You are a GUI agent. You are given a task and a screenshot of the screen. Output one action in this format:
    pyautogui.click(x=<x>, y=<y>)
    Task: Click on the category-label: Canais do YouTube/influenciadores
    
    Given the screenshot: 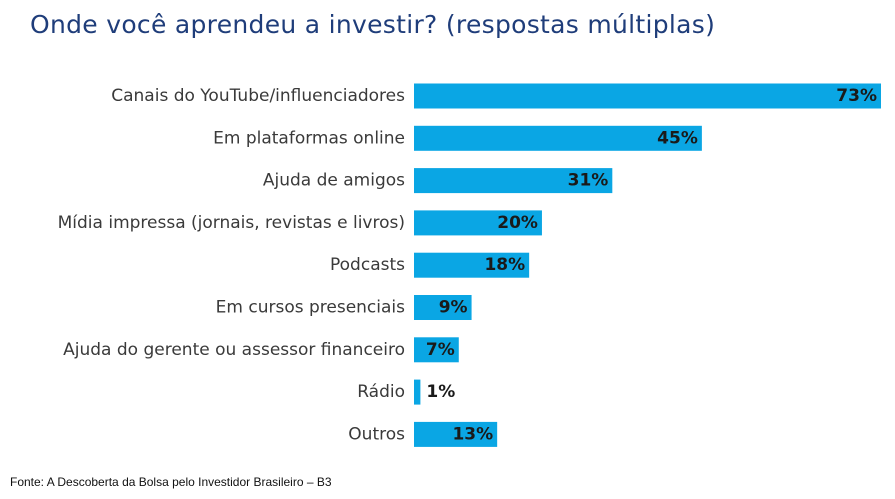 What is the action you would take?
    pyautogui.click(x=258, y=96)
    